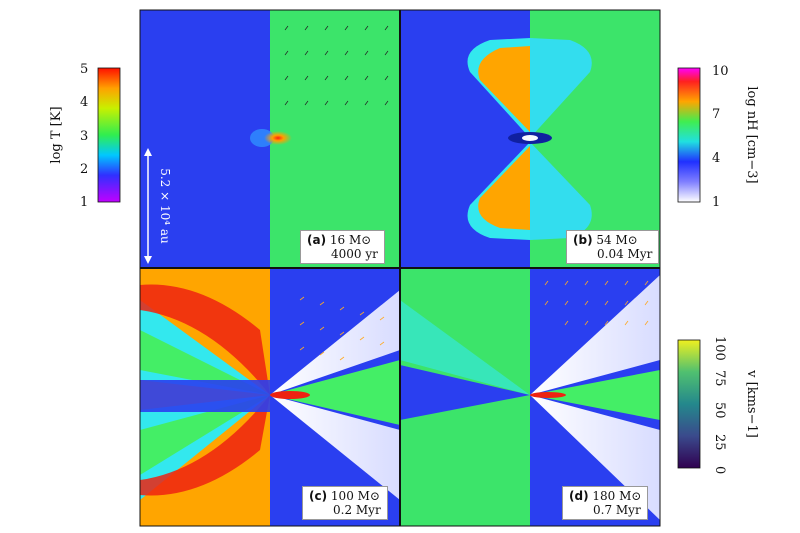  What do you see at coordinates (625, 254) in the screenshot?
I see `panel-b-time: 0.04 Myr` at bounding box center [625, 254].